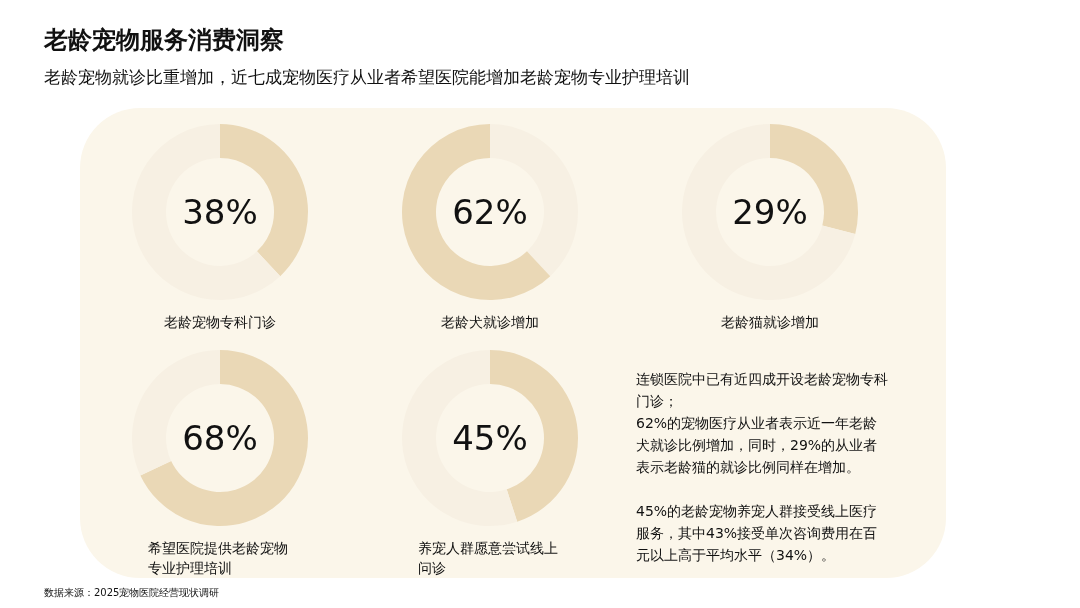 Image resolution: width=1080 pixels, height=608 pixels. Describe the element at coordinates (164, 40) in the screenshot. I see `text: 老龄宠物服务消费洞察` at that location.